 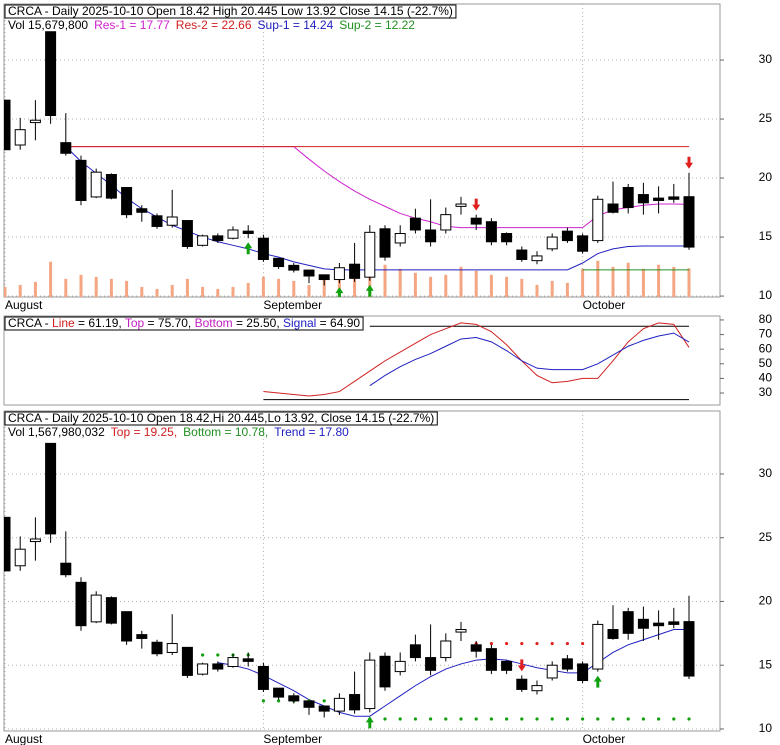 What do you see at coordinates (604, 305) in the screenshot?
I see `x-tick-label: October` at bounding box center [604, 305].